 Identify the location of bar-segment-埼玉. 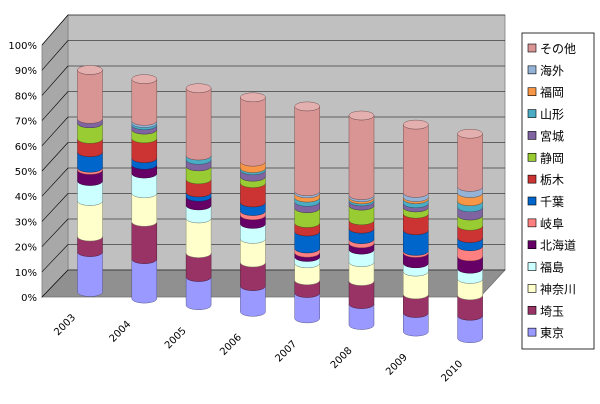
(144, 242).